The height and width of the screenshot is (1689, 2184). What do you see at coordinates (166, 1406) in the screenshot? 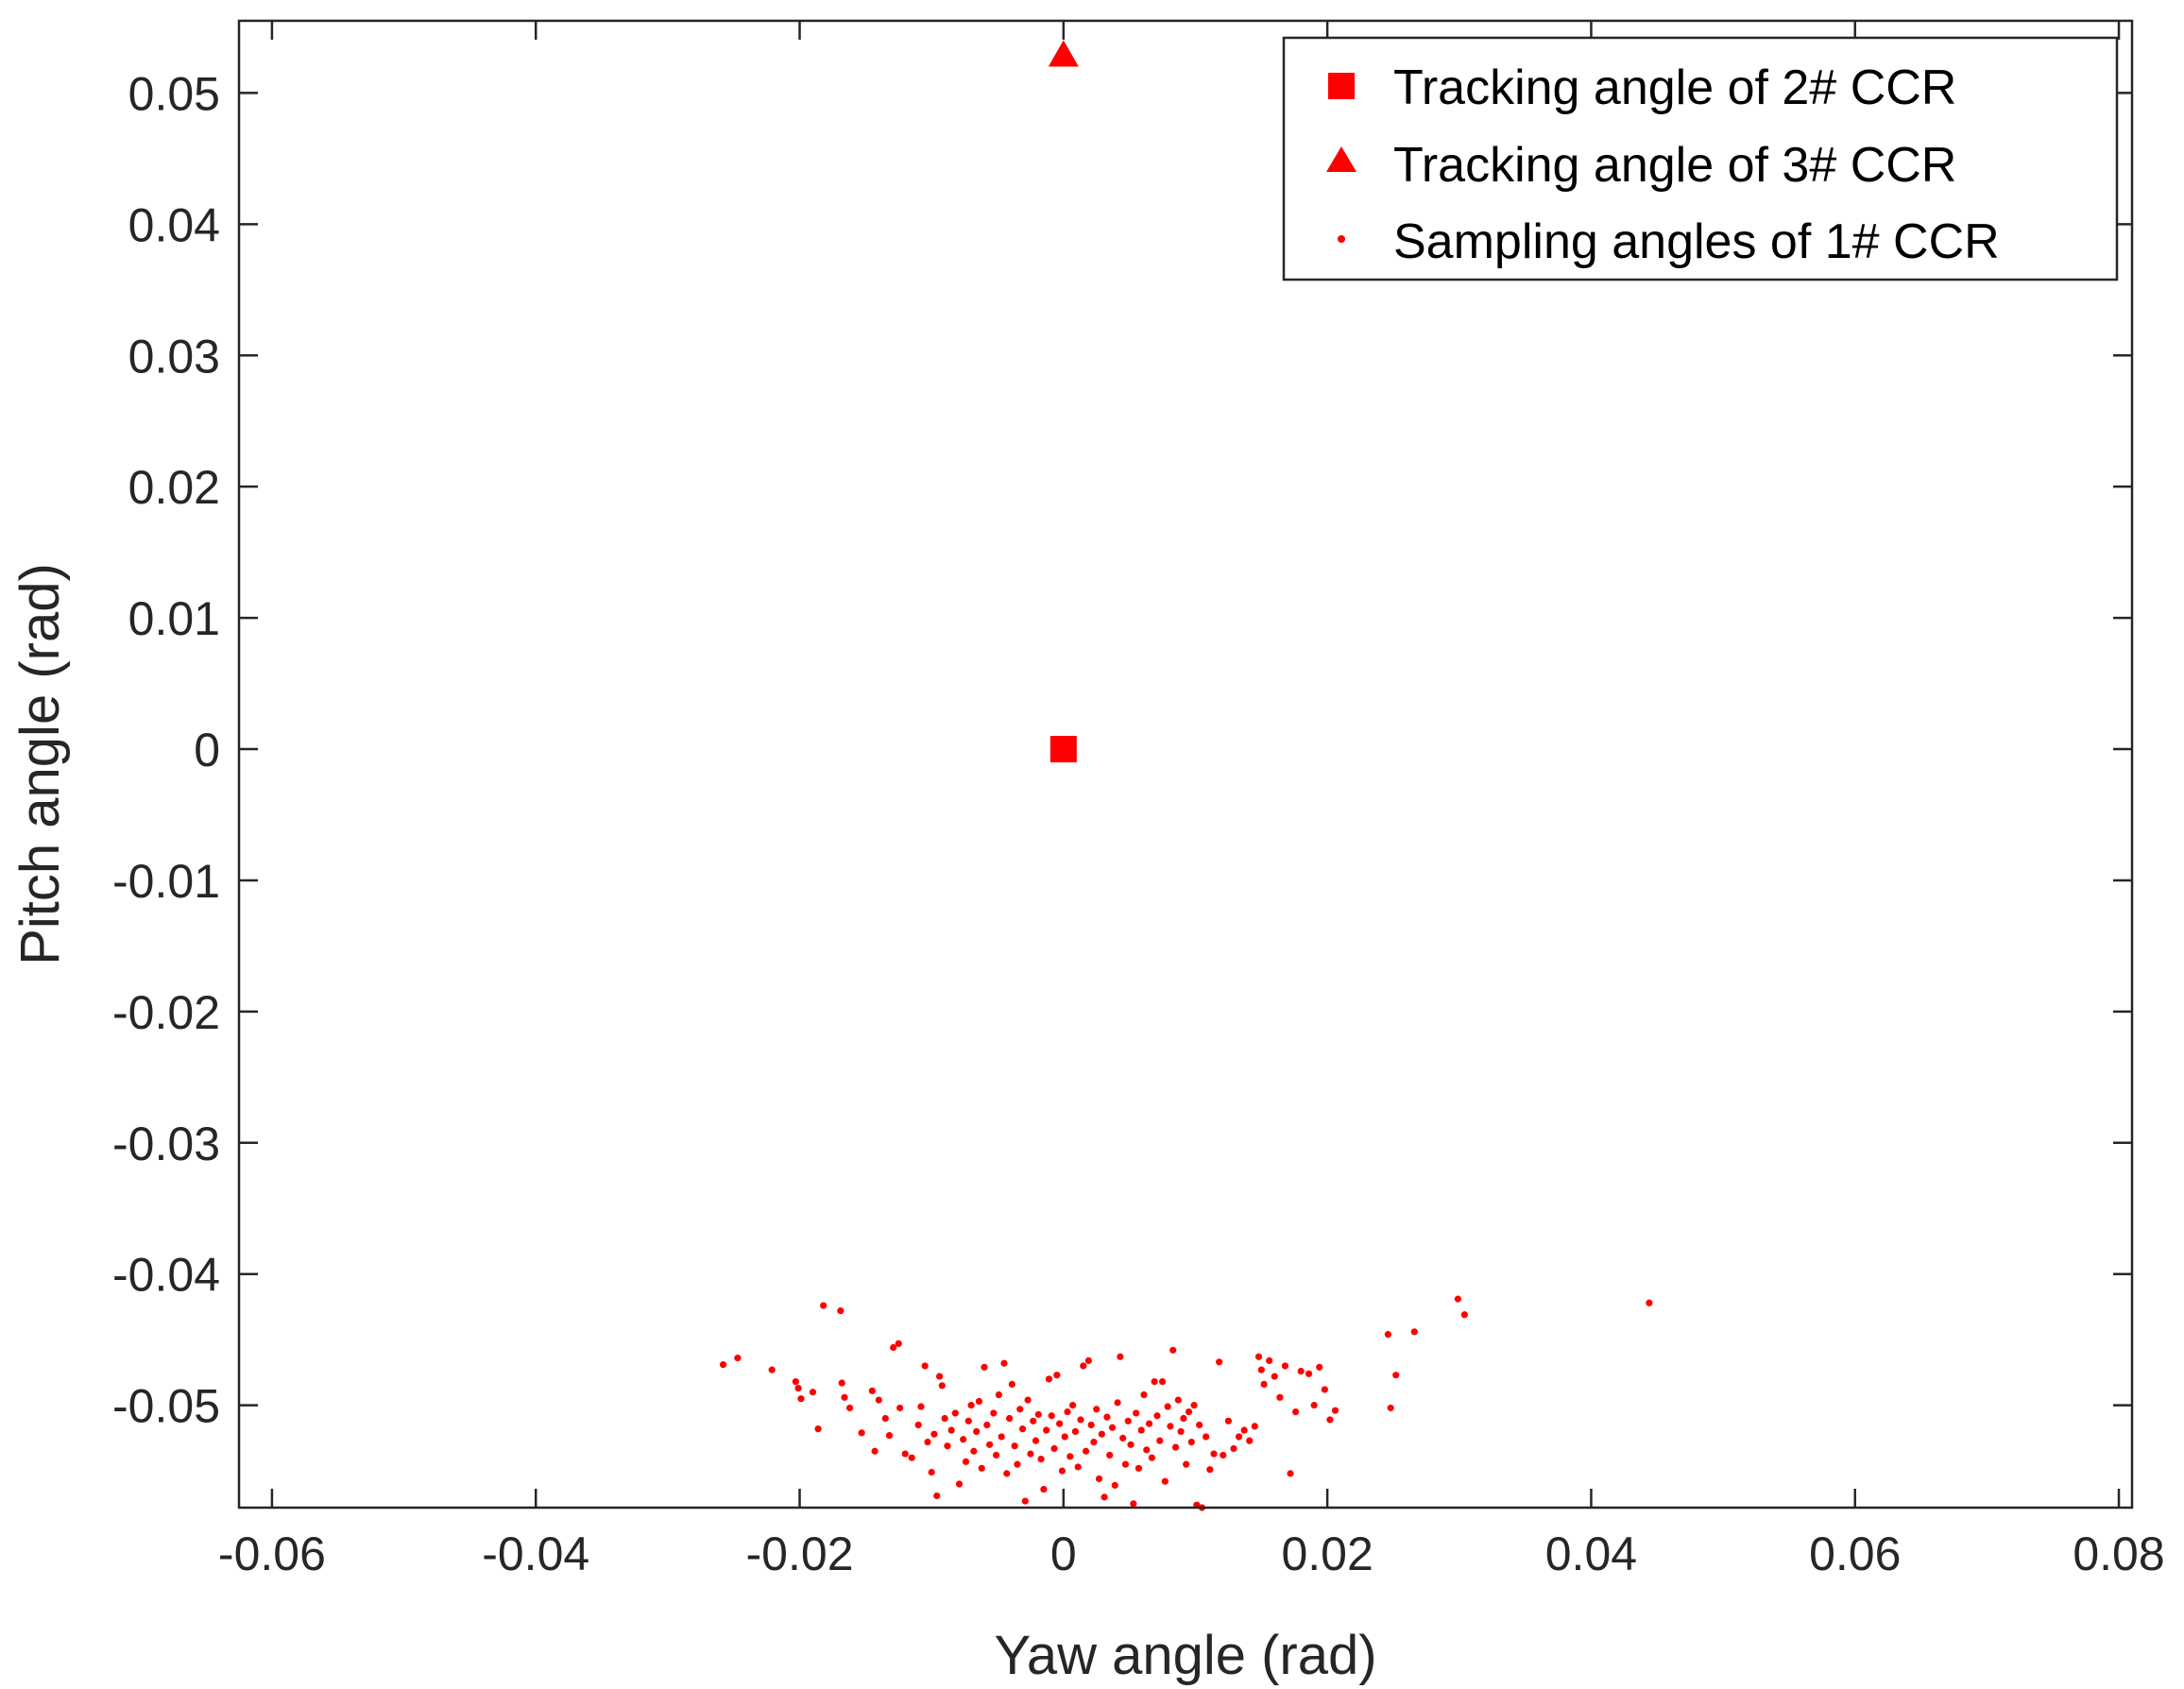
I see `y-tick-label: -0.05` at bounding box center [166, 1406].